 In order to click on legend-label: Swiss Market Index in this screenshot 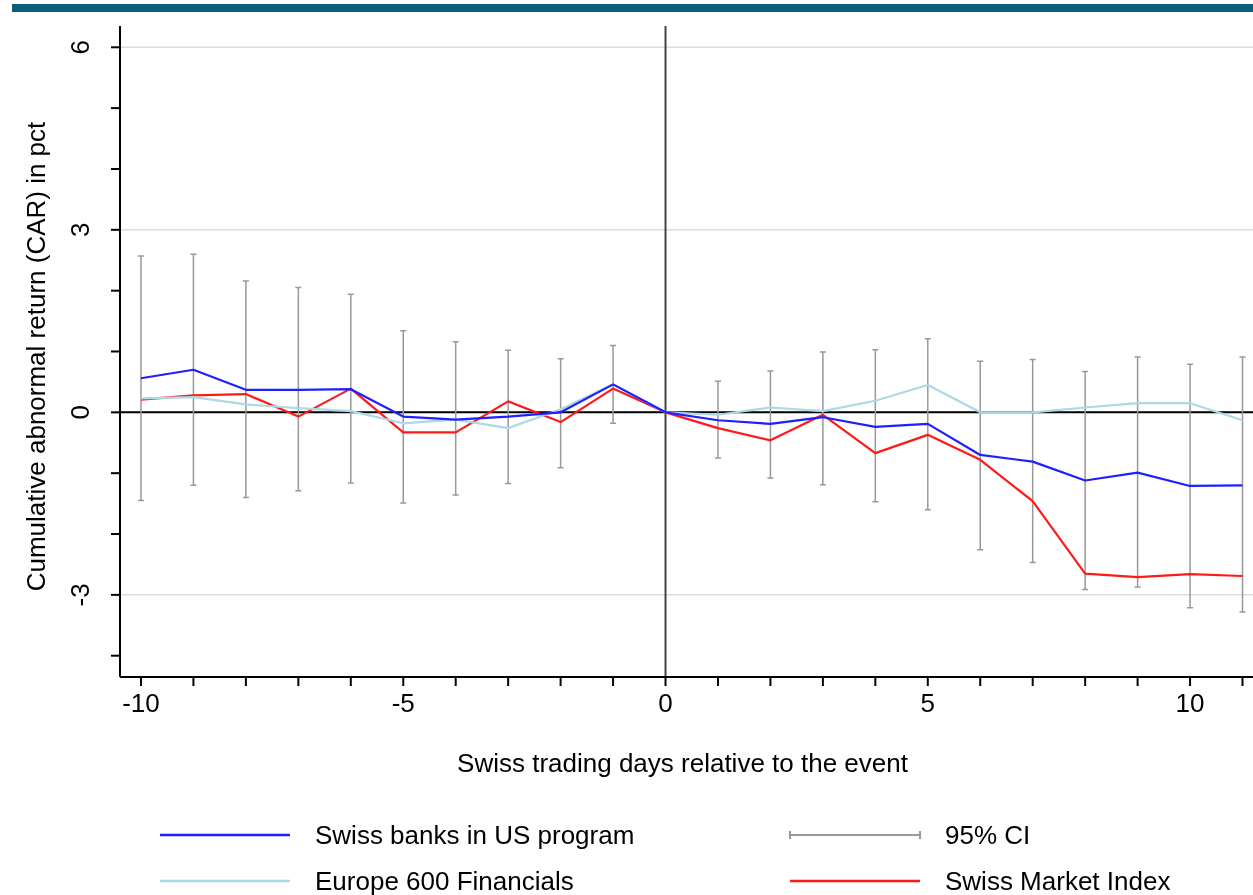, I will do `click(1058, 880)`.